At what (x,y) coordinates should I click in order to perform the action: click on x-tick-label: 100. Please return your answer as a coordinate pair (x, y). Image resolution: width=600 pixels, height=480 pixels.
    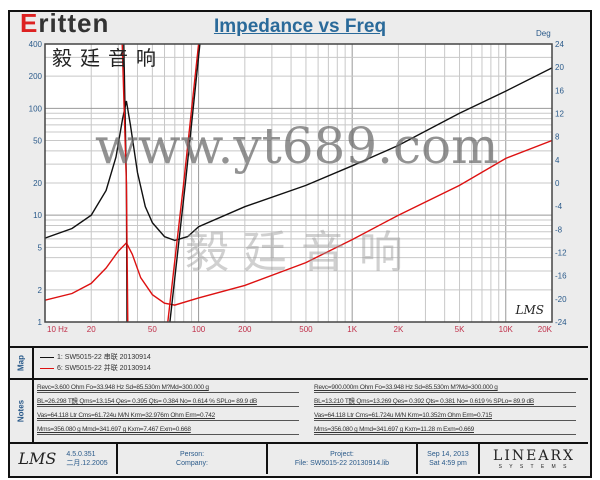
    Looking at the image, I should click on (199, 329).